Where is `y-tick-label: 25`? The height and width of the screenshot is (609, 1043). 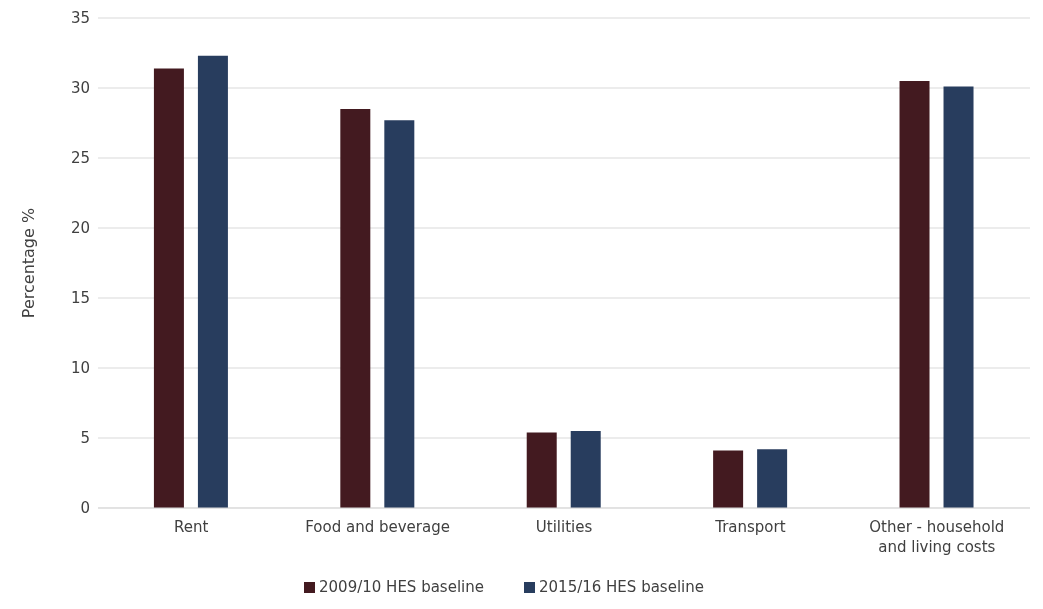
y-tick-label: 25 is located at coordinates (80, 158).